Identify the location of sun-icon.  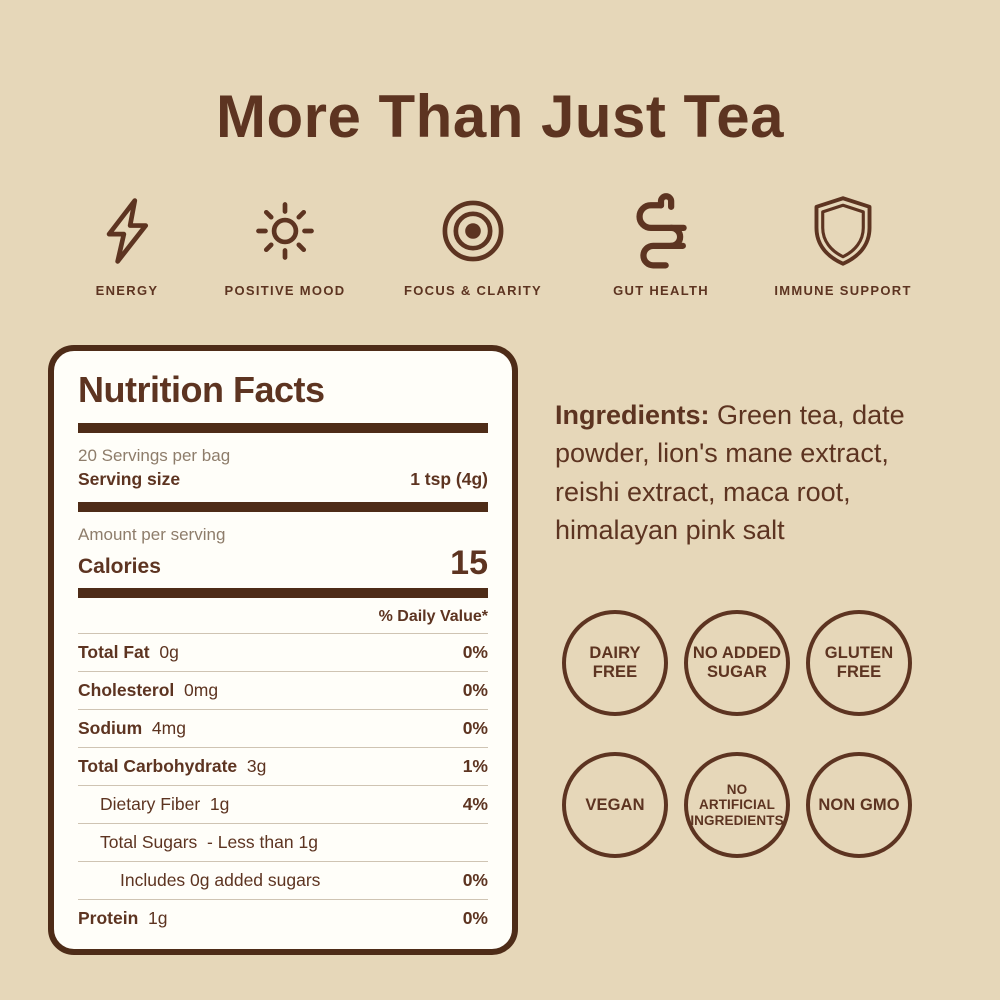
(285, 231).